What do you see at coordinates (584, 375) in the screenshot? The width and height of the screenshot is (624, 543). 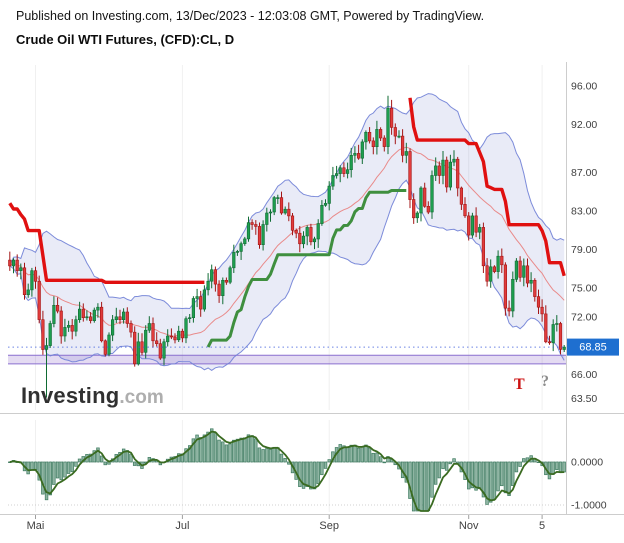 I see `price-tick-label: 66.00` at bounding box center [584, 375].